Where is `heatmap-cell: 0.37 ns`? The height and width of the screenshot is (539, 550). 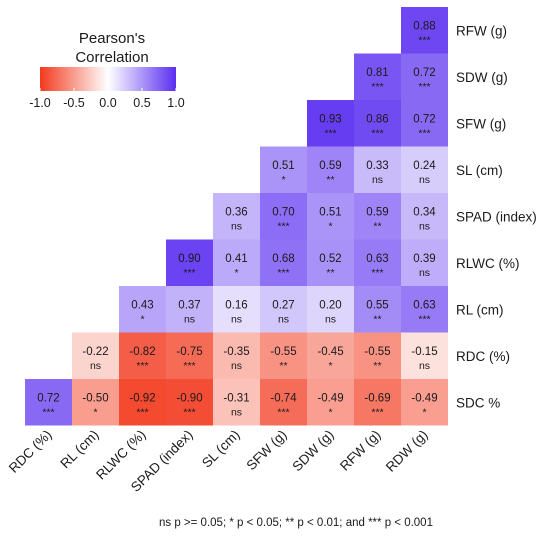 heatmap-cell: 0.37 ns is located at coordinates (189, 309).